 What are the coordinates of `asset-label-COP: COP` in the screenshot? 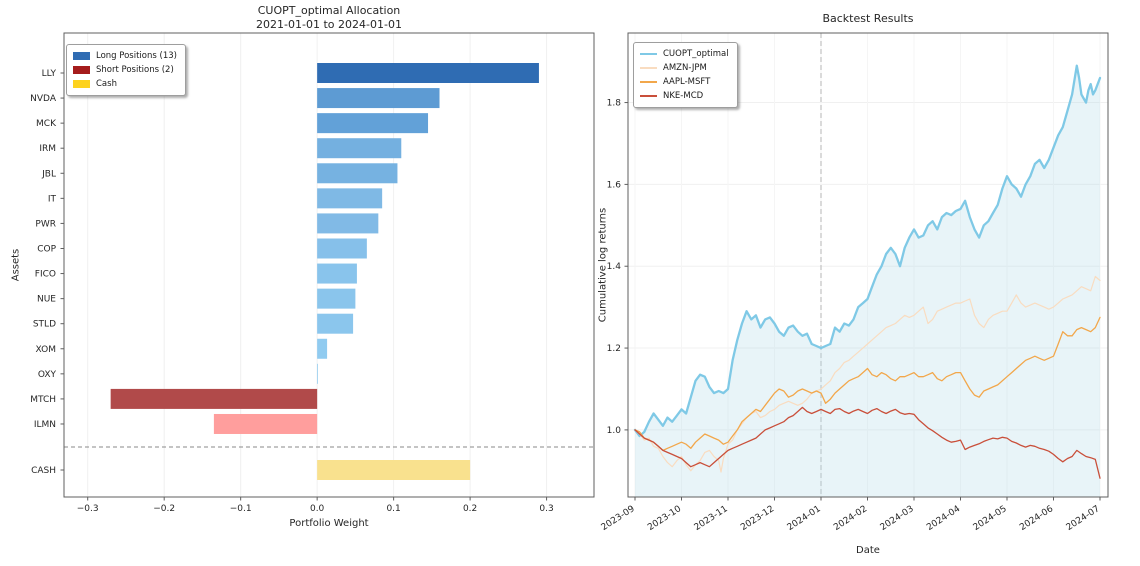 It's located at (46, 249).